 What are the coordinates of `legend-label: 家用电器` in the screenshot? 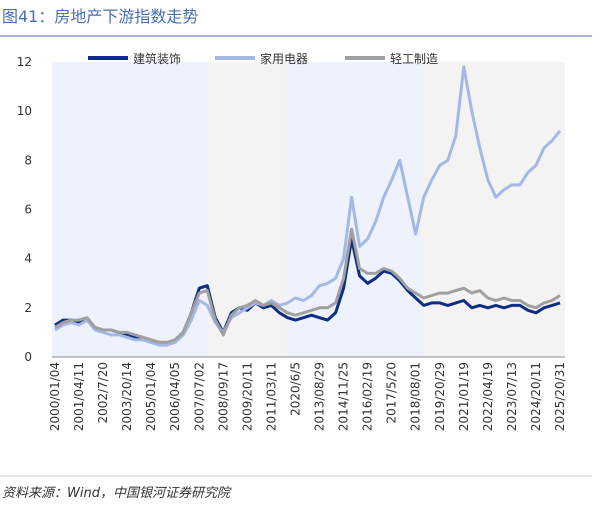 It's located at (284, 58).